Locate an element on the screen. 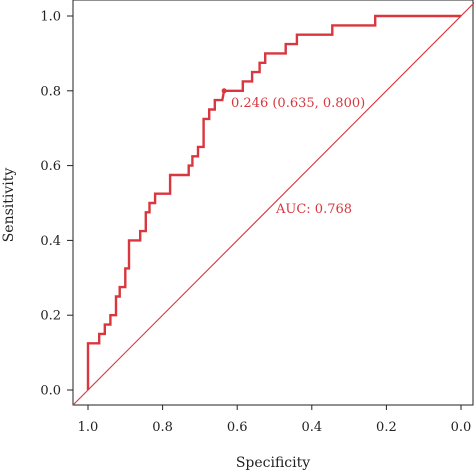 The width and height of the screenshot is (474, 474). y-tick-label: 0.4 is located at coordinates (50, 241).